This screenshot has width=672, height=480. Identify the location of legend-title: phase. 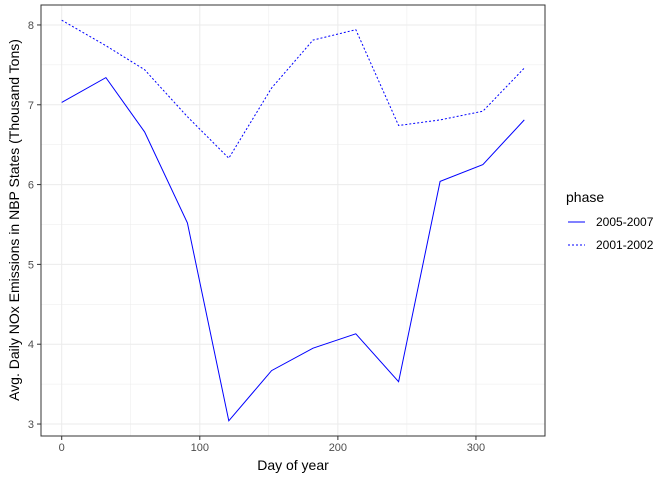
(585, 197).